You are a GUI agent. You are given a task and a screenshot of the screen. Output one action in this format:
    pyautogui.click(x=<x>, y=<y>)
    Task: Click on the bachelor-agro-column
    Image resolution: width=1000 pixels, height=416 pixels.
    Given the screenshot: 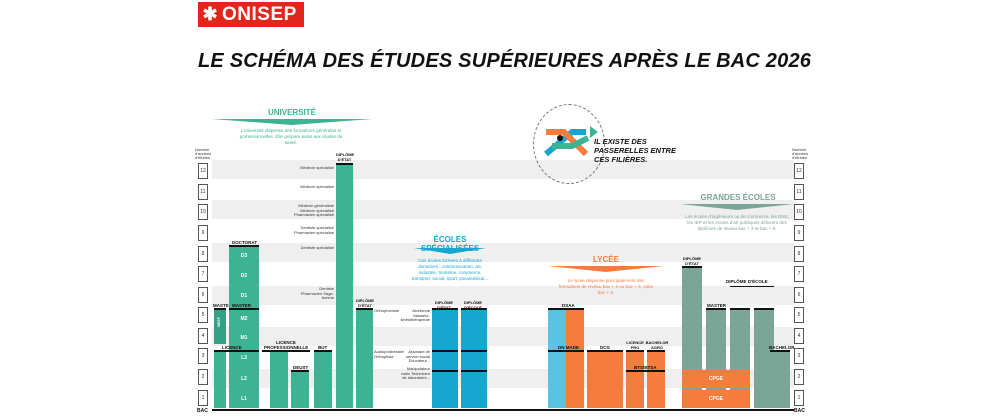 What is the action you would take?
    pyautogui.click(x=656, y=380)
    